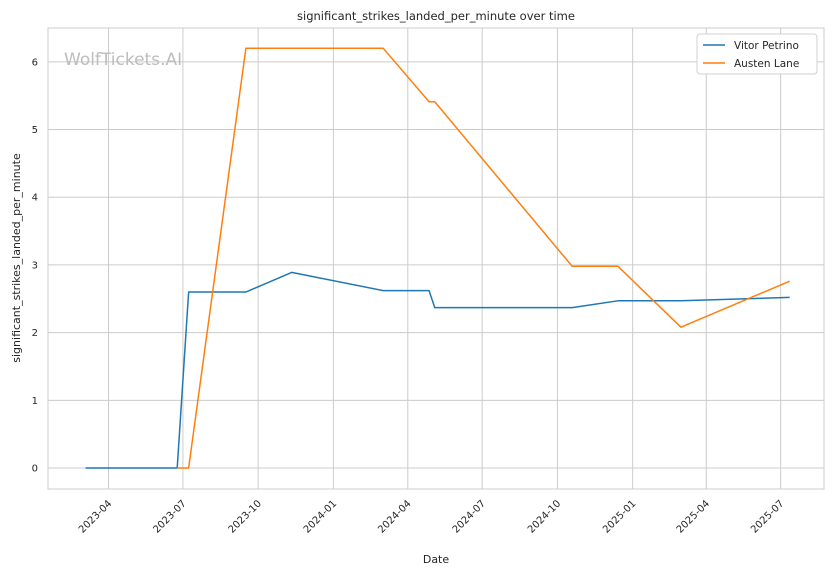 The width and height of the screenshot is (832, 575). What do you see at coordinates (35, 62) in the screenshot?
I see `y-tick-label: 6` at bounding box center [35, 62].